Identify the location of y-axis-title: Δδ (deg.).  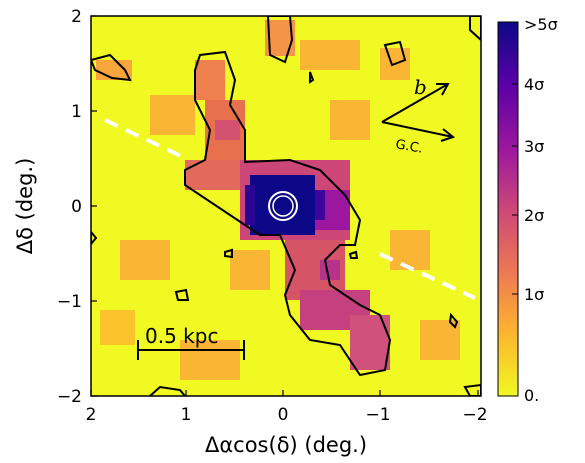
(25, 206).